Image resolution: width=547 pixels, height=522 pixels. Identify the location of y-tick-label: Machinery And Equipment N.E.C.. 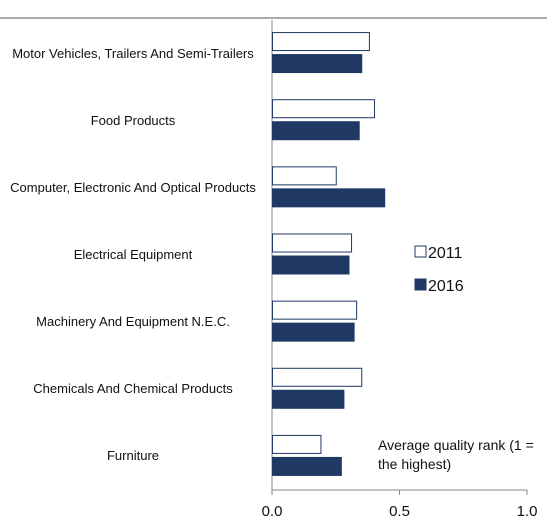
(133, 322).